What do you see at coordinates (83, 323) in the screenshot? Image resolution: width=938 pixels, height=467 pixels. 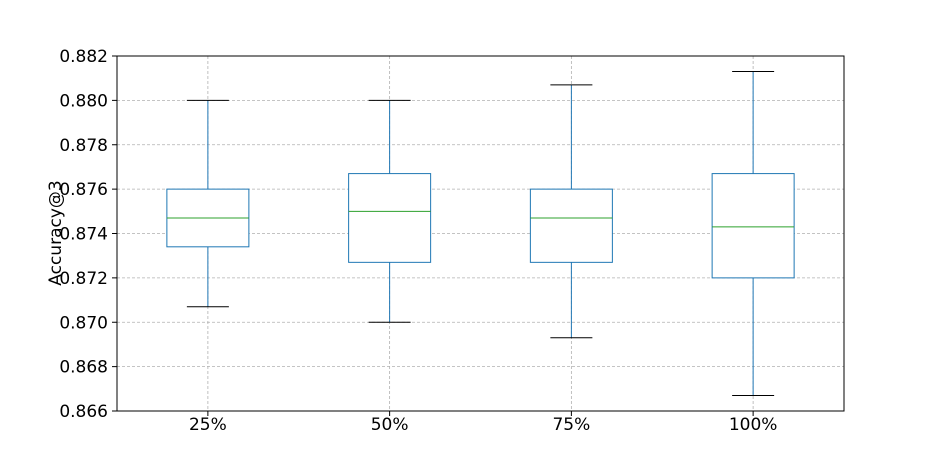 I see `y-tick-label: 0.870` at bounding box center [83, 323].